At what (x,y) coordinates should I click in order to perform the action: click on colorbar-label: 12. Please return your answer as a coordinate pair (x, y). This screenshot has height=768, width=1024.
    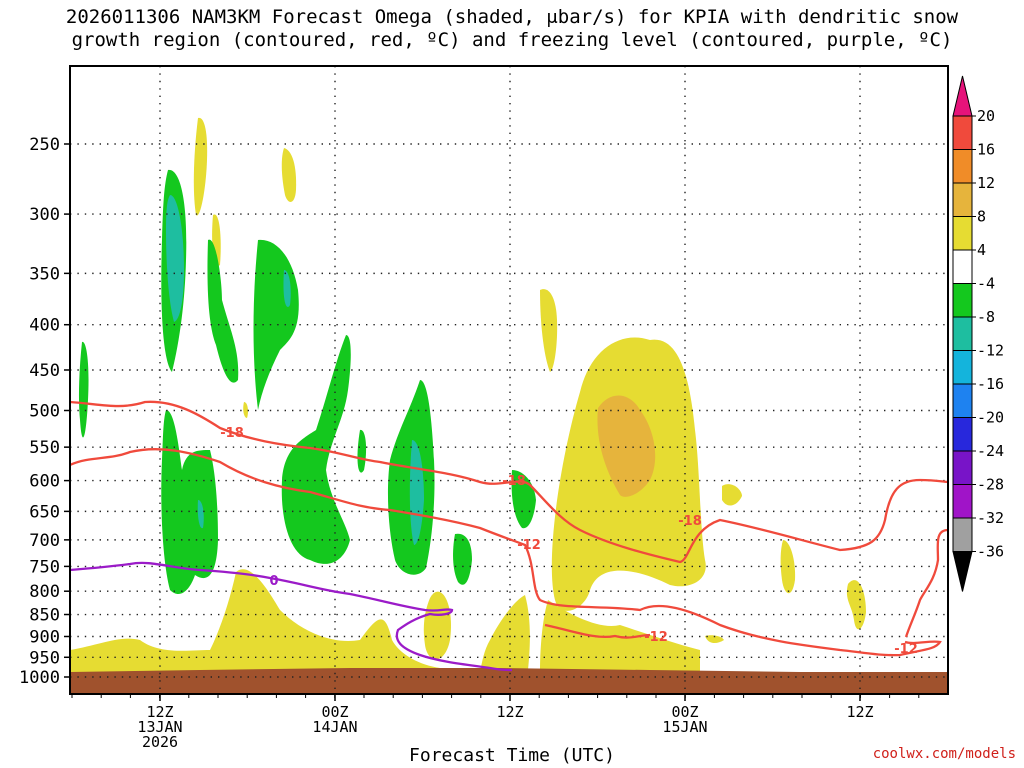
    Looking at the image, I should click on (986, 183).